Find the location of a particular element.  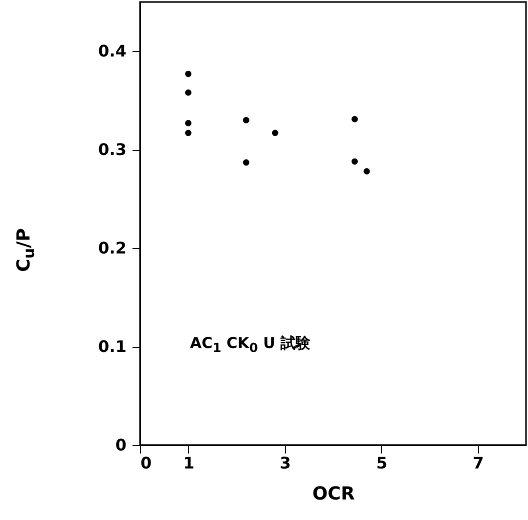

x-tick-label: 3 is located at coordinates (285, 463).